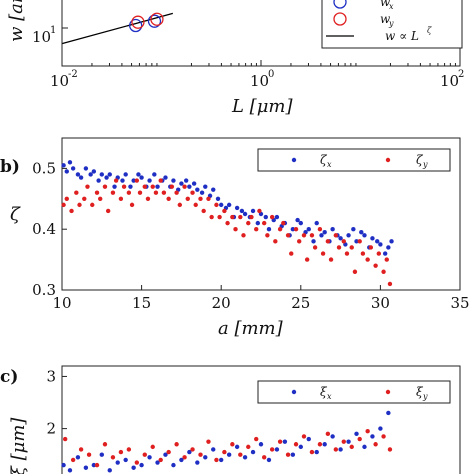  I want to click on legend: w x w y w ∝ L ζ, so click(392, 24).